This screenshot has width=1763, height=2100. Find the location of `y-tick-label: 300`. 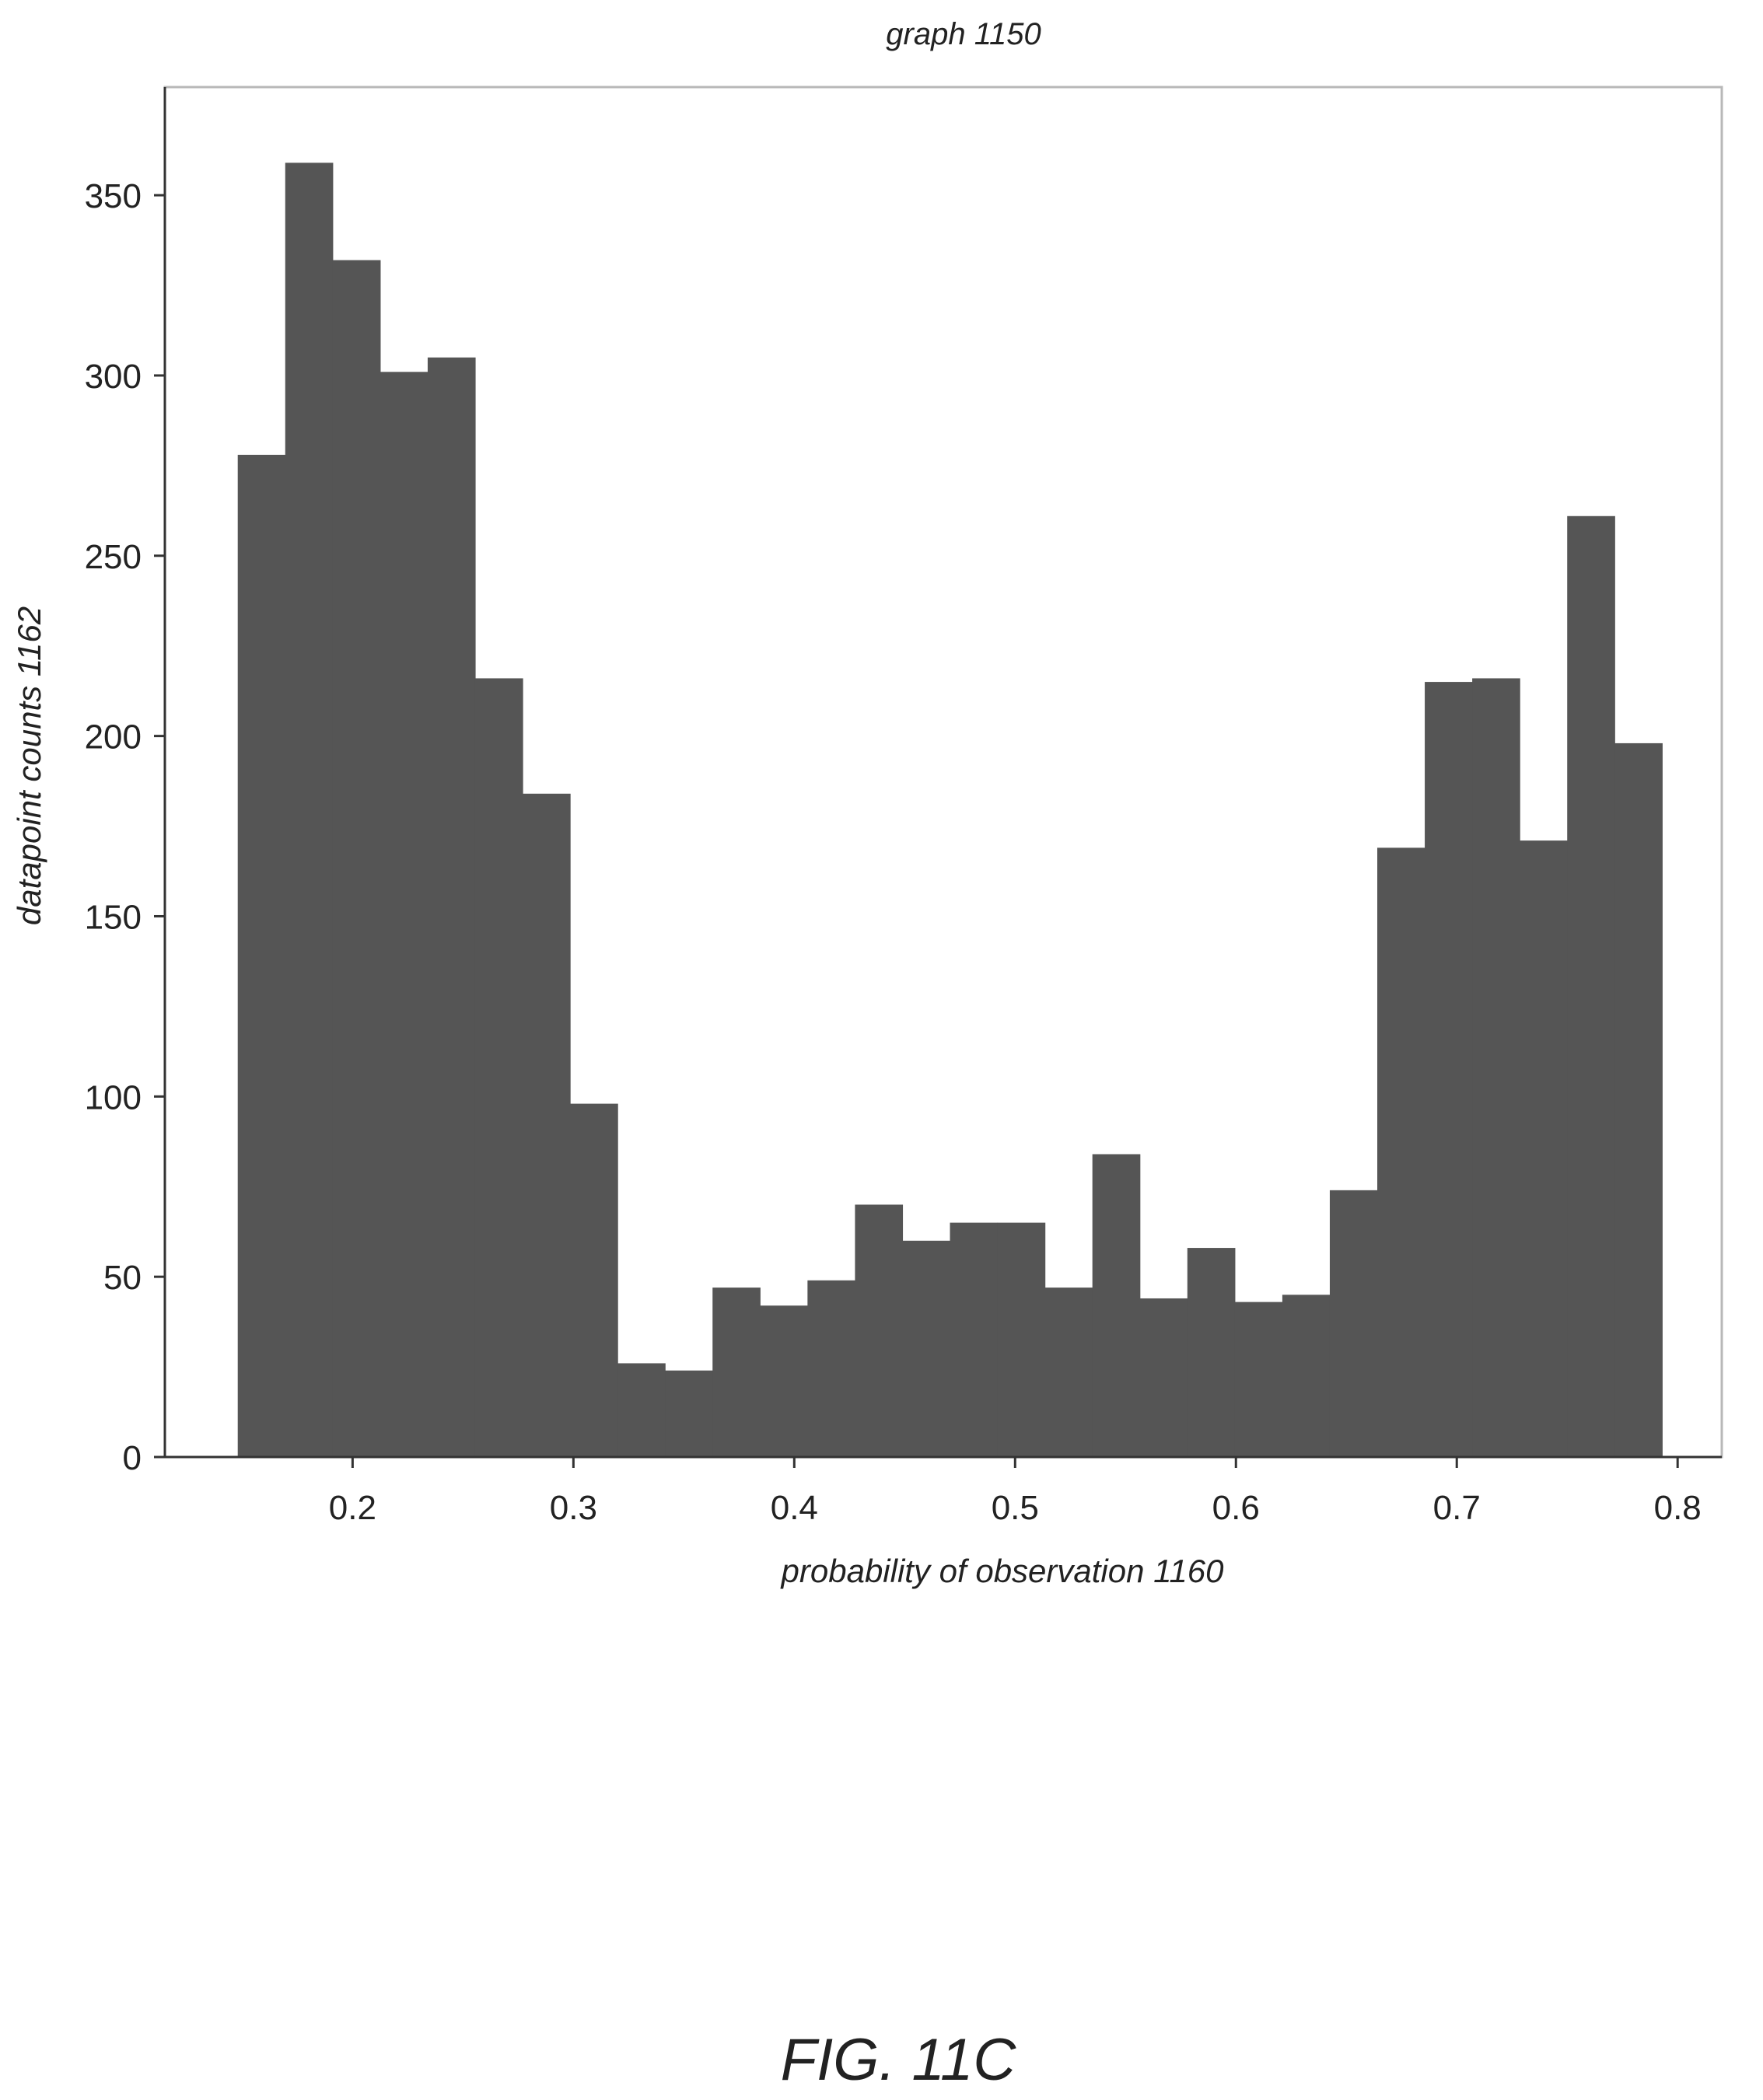

y-tick-label: 300 is located at coordinates (113, 377).